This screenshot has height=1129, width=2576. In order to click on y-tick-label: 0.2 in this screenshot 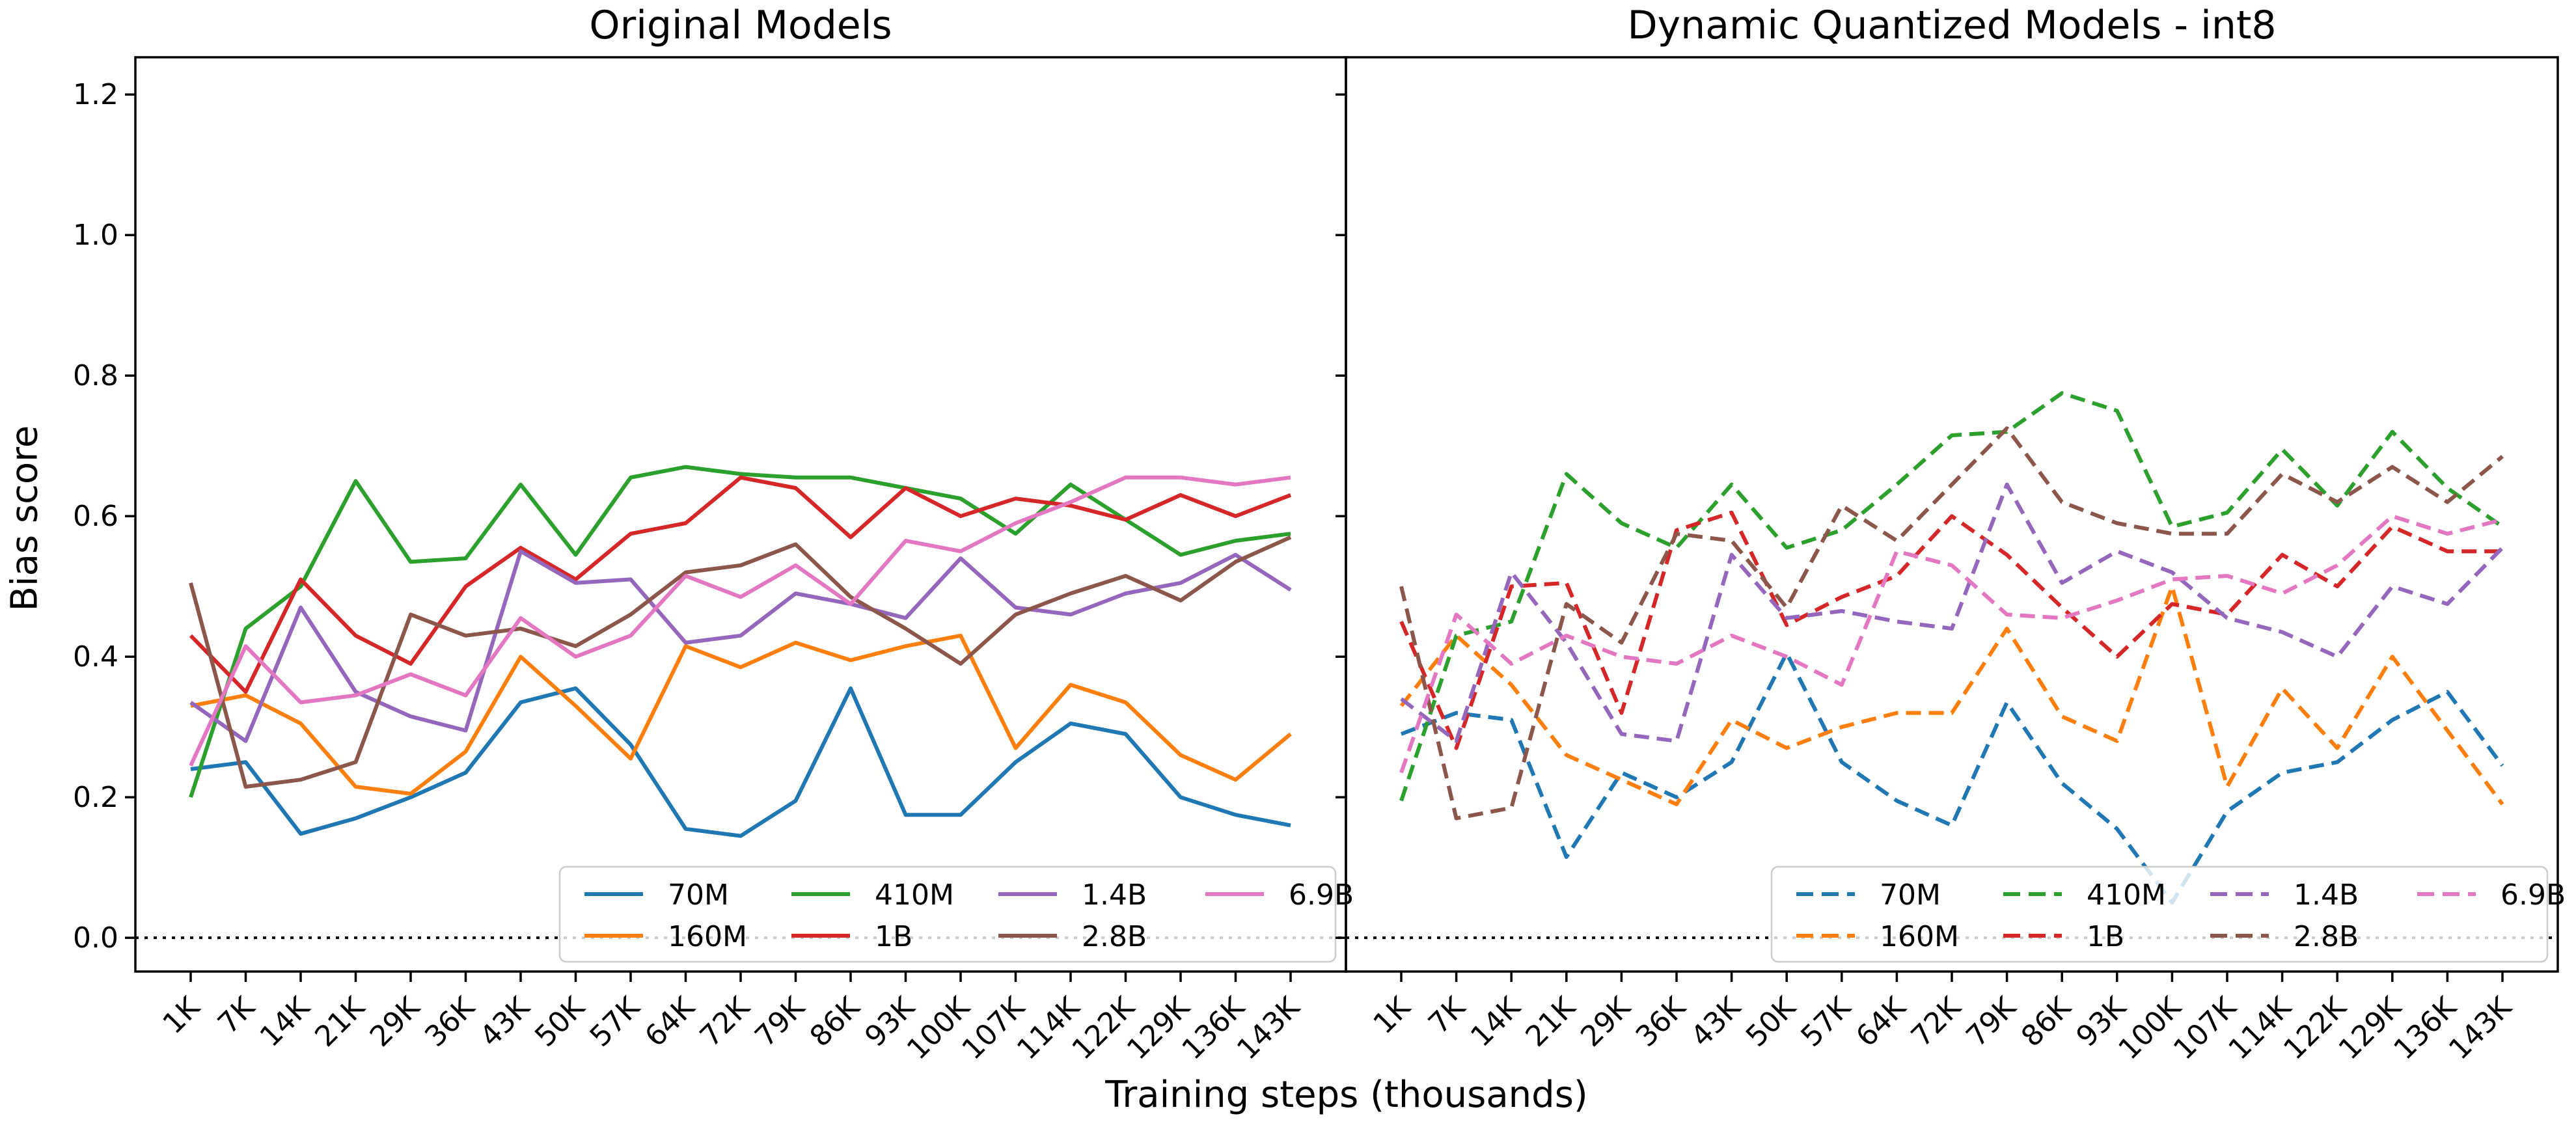, I will do `click(95, 797)`.